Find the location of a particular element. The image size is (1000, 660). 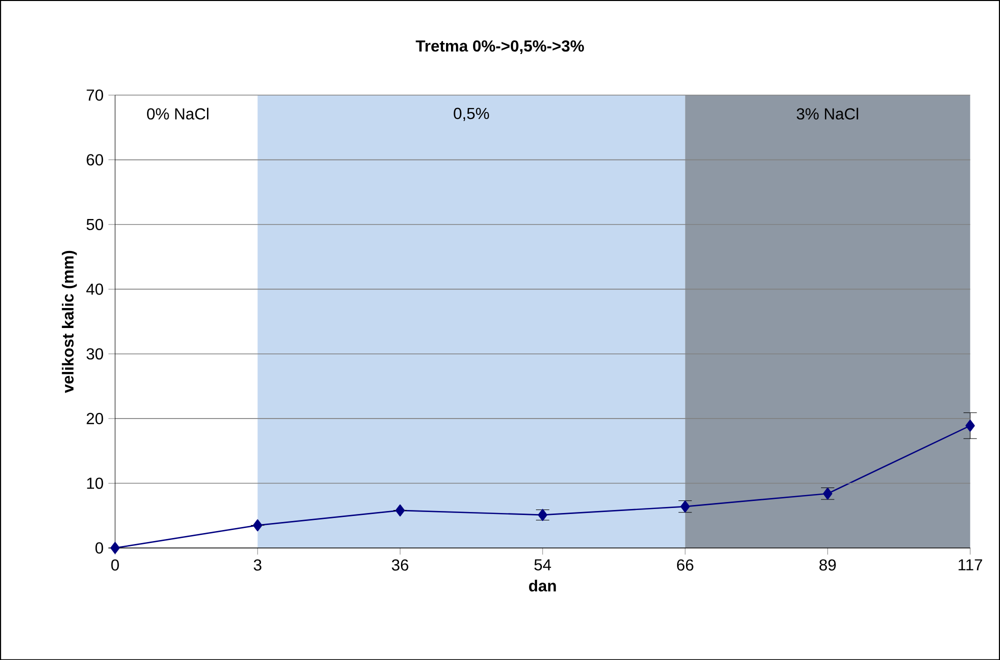

y-tick-label: 0 is located at coordinates (99, 548).